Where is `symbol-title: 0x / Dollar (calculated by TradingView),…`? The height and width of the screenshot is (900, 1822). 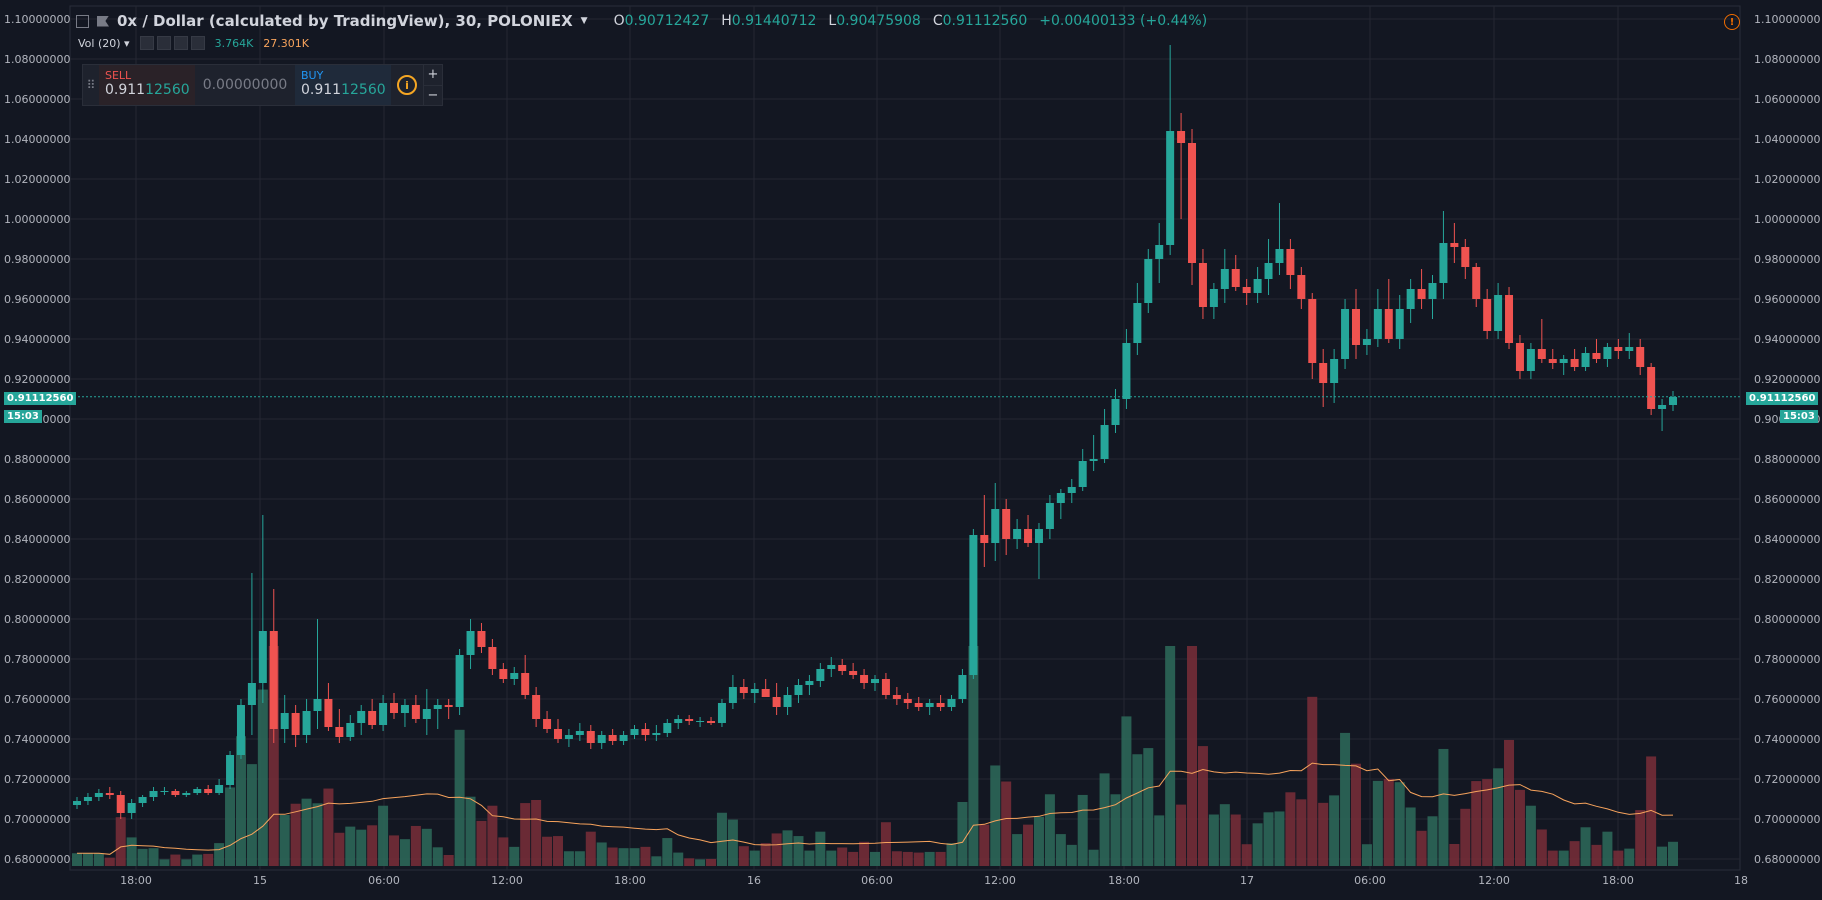
symbol-title: 0x / Dollar (calculated by TradingView),… is located at coordinates (345, 21).